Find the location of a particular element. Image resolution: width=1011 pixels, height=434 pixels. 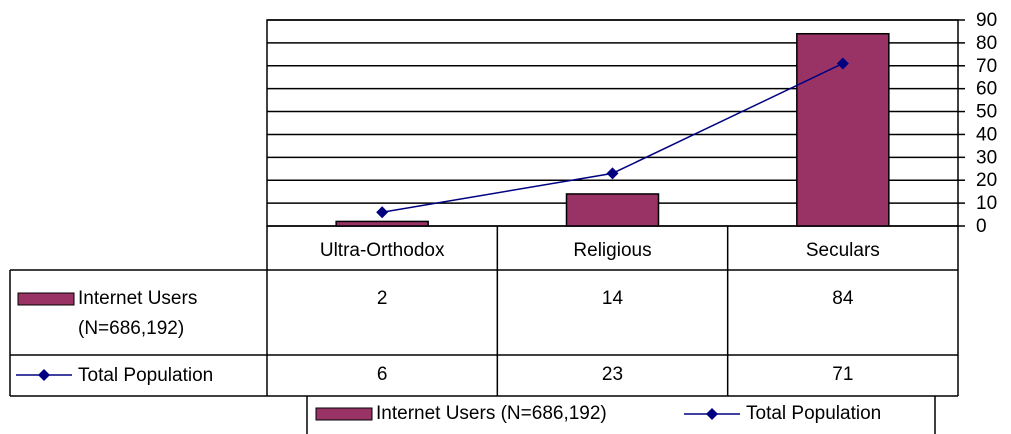

table-value: 84 is located at coordinates (843, 298).